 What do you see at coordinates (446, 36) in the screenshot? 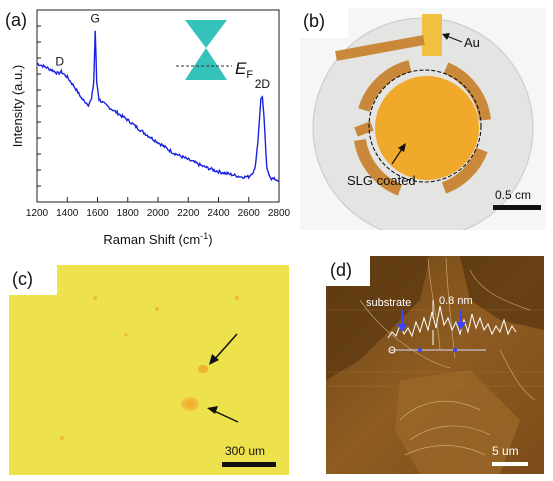
I see `au-arrow-head` at bounding box center [446, 36].